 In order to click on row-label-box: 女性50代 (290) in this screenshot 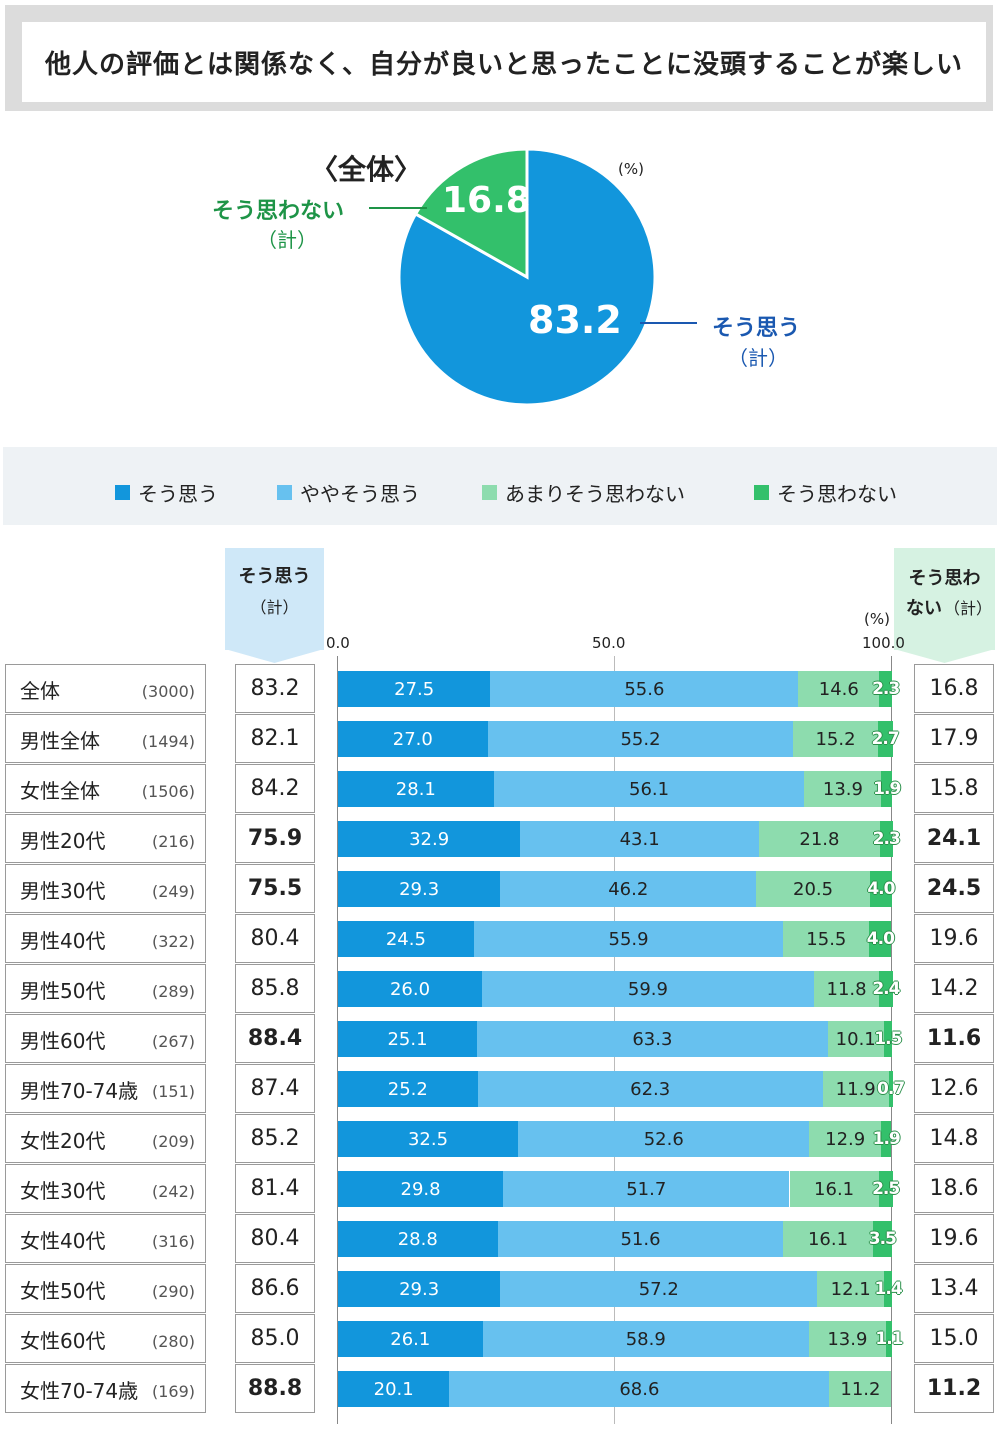, I will do `click(105, 1288)`.